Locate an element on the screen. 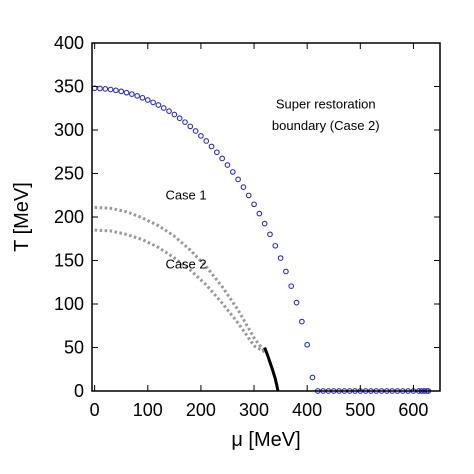 Image resolution: width=474 pixels, height=474 pixels. x-tick-label: 0 is located at coordinates (95, 410).